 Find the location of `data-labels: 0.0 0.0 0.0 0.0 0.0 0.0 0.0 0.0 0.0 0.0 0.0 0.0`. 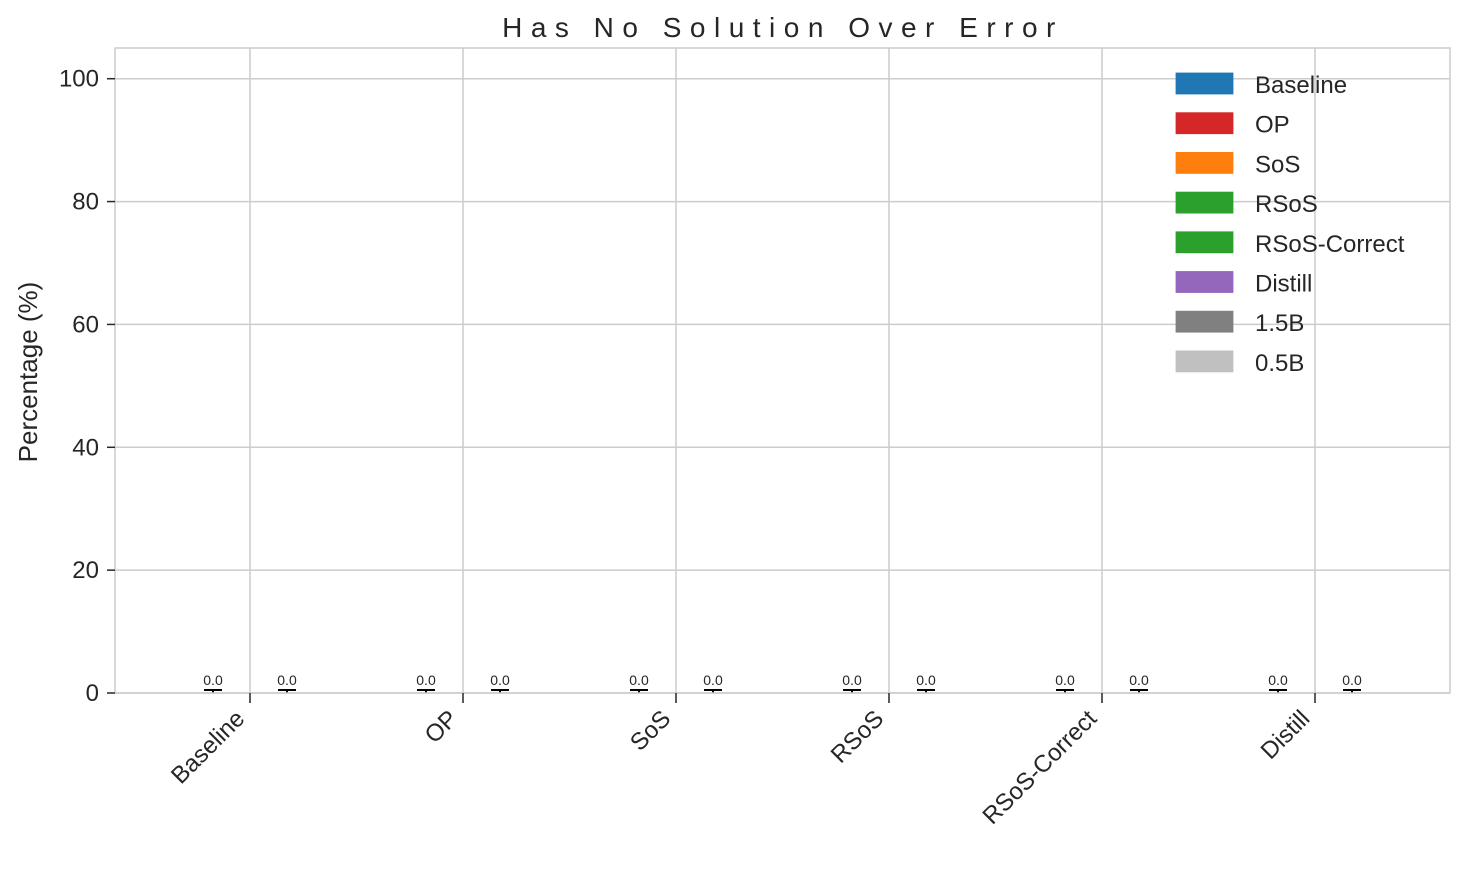

data-labels: 0.0 0.0 0.0 0.0 0.0 0.0 0.0 0.0 0.0 0.0 0.0 0.0 is located at coordinates (782, 680).